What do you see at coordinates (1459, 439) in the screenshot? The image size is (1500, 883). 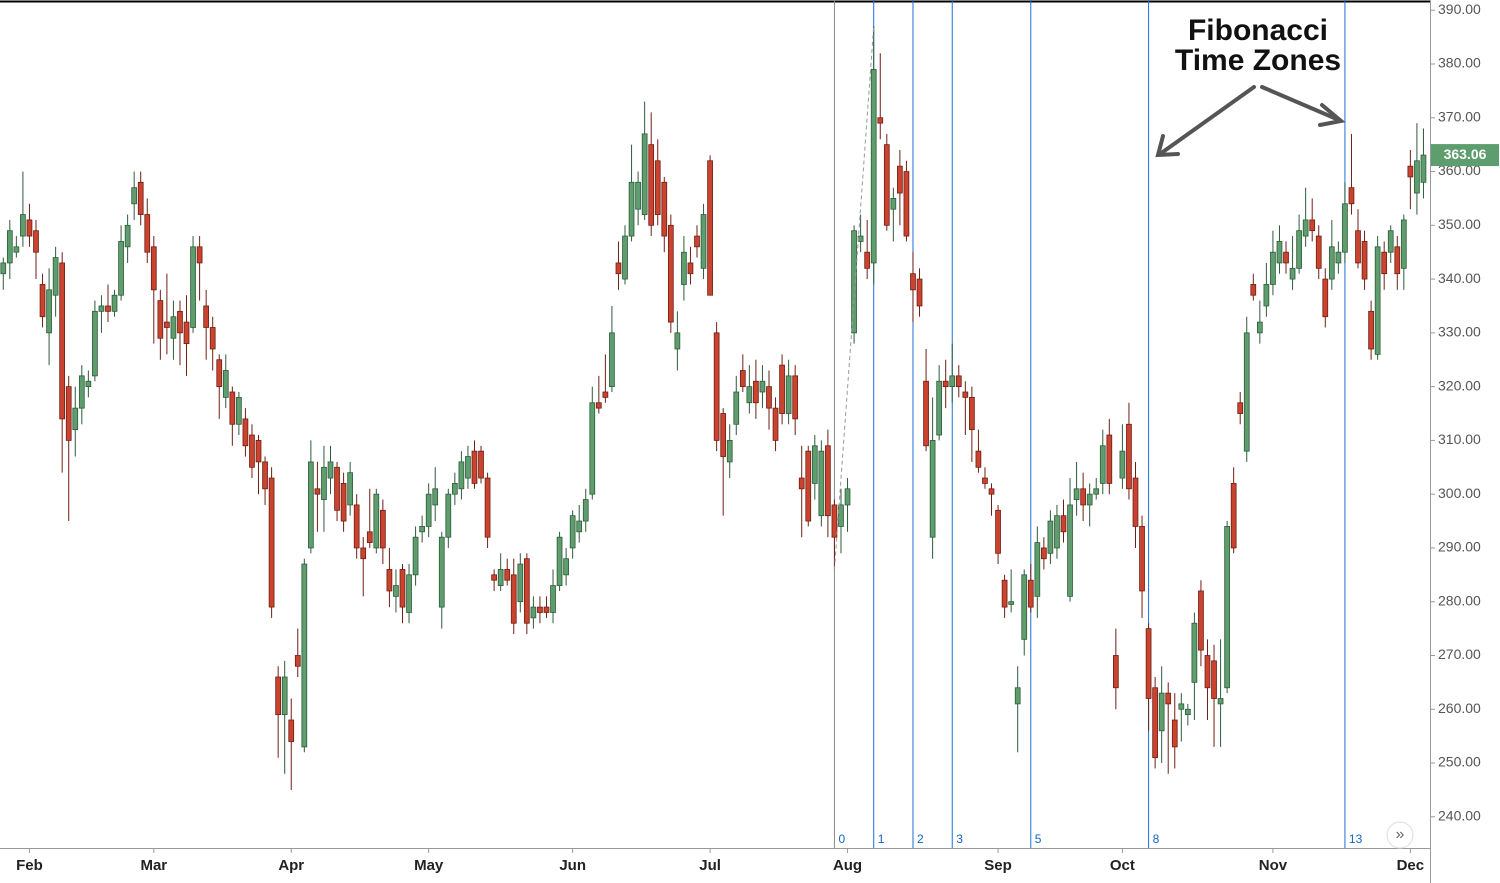 I see `y-tick-label: 310.00` at bounding box center [1459, 439].